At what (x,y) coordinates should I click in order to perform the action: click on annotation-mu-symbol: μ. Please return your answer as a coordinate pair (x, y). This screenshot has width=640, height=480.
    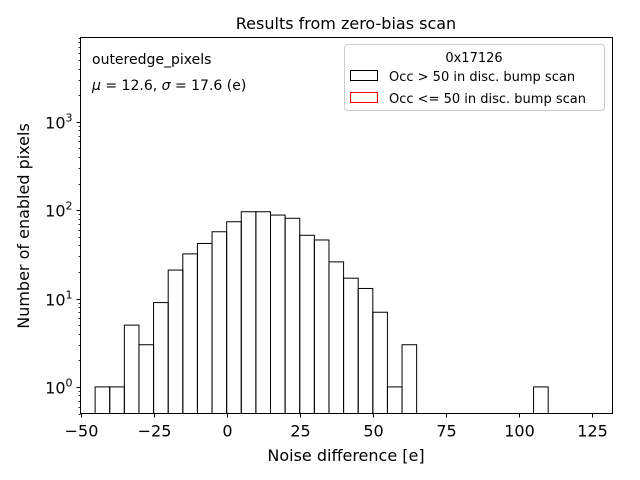
    Looking at the image, I should click on (96, 86).